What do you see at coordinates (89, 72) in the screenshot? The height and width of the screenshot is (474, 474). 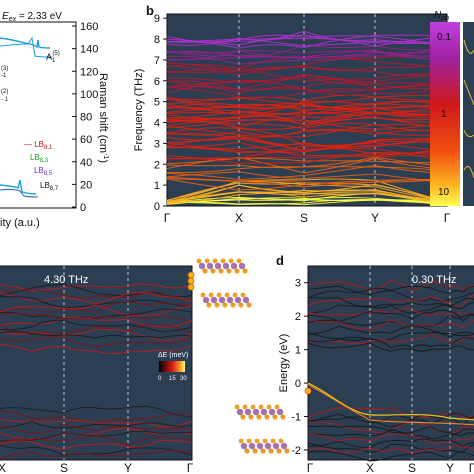 I see `panel-a-ytick-label: 120` at bounding box center [89, 72].